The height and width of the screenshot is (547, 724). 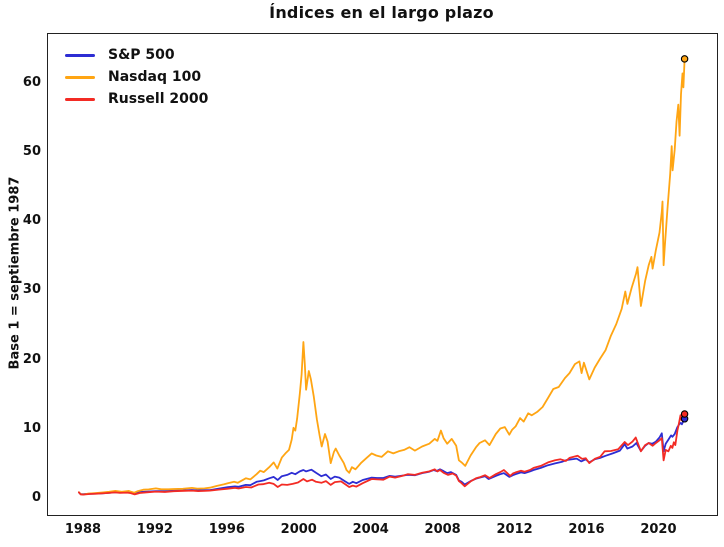 What do you see at coordinates (83, 529) in the screenshot?
I see `x-tick-label-1988: 1988` at bounding box center [83, 529].